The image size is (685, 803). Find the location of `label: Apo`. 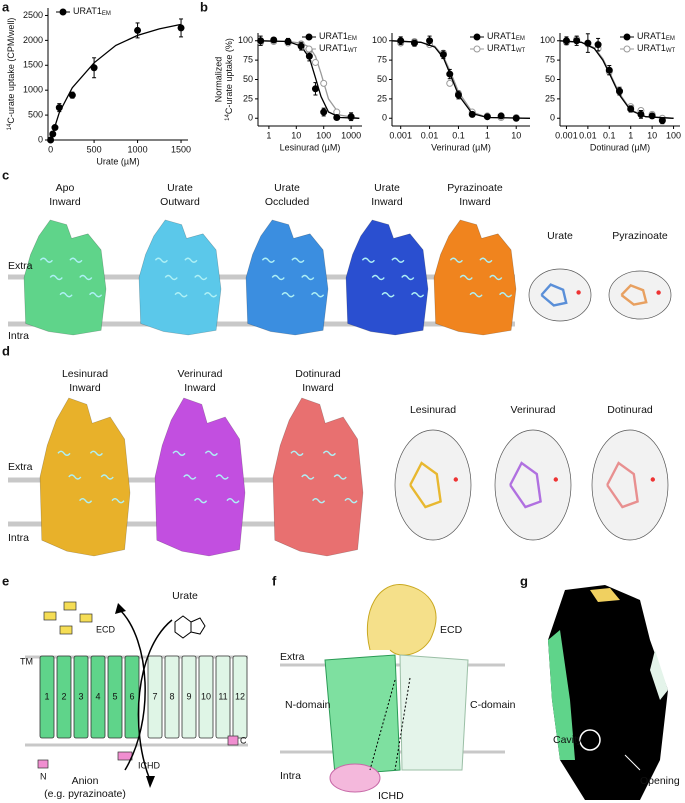

label: Apo is located at coordinates (65, 188).